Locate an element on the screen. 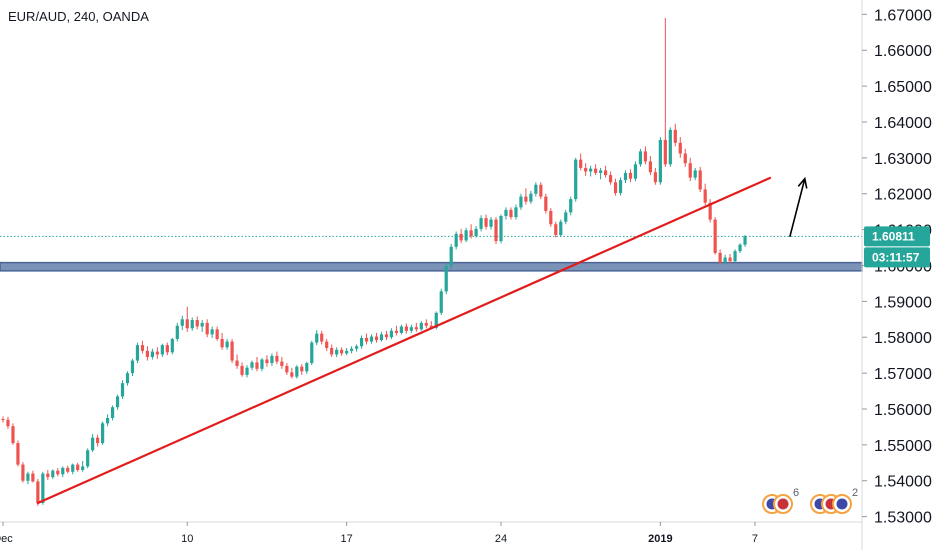  y-tick-label: 1.63000 is located at coordinates (903, 159).